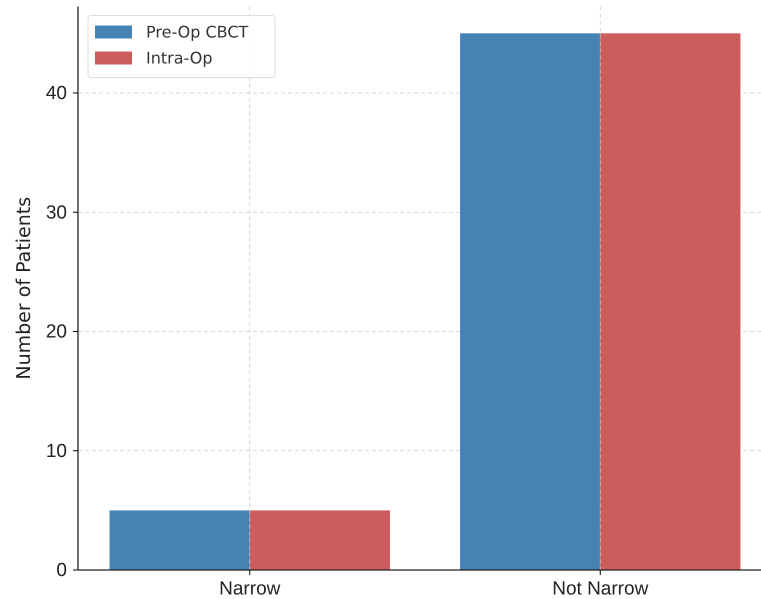 This screenshot has width=761, height=599. What do you see at coordinates (197, 32) in the screenshot?
I see `legend-label: Pre-Op CBCT` at bounding box center [197, 32].